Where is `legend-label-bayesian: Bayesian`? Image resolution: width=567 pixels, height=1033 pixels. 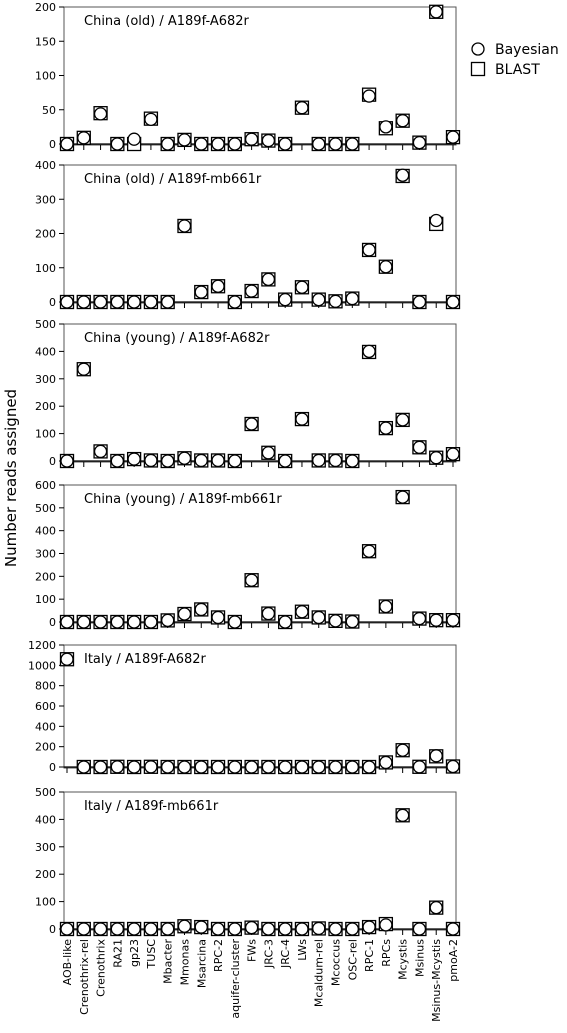
legend-label-bayesian: Bayesian is located at coordinates (527, 50).